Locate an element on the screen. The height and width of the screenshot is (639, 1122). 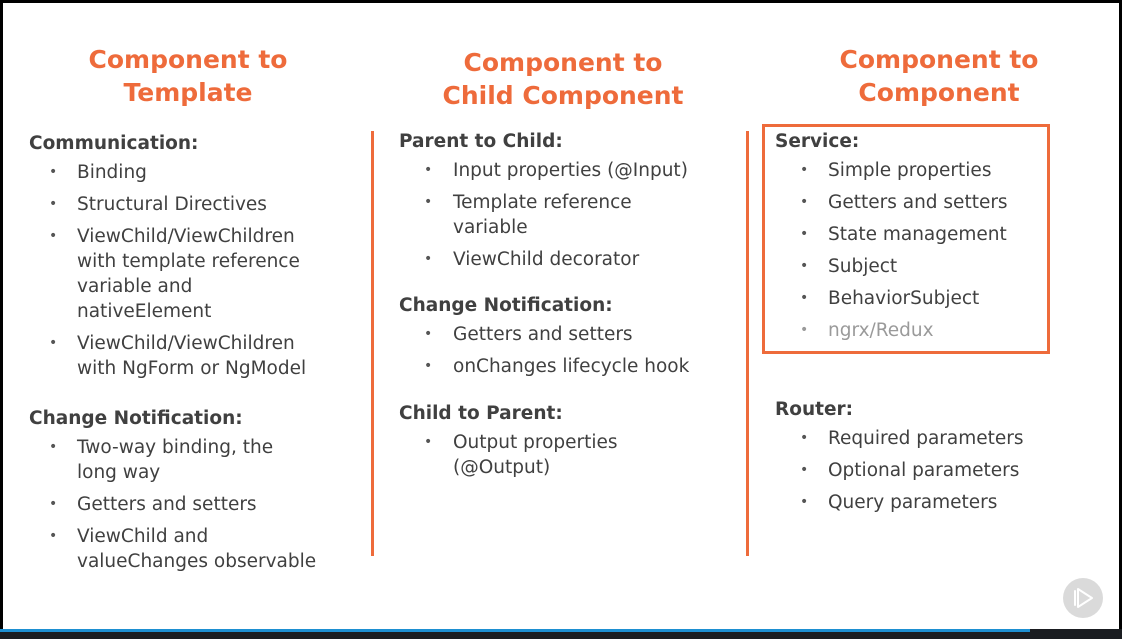
play-icon is located at coordinates (1083, 598).